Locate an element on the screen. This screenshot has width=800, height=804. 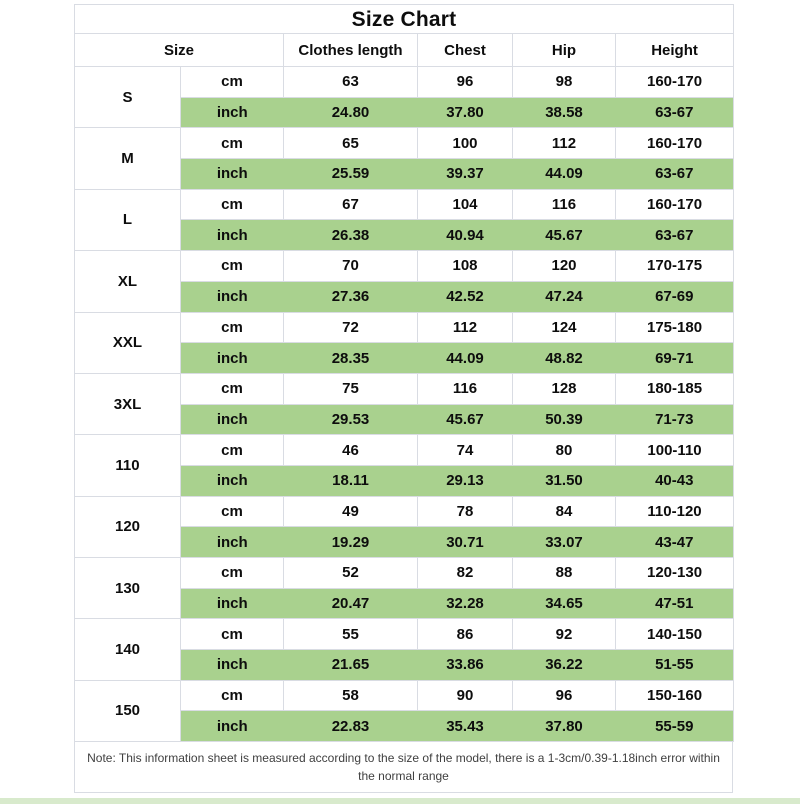
size-row-cm: L cm 67 104 116 160-170 is located at coordinates (404, 220).